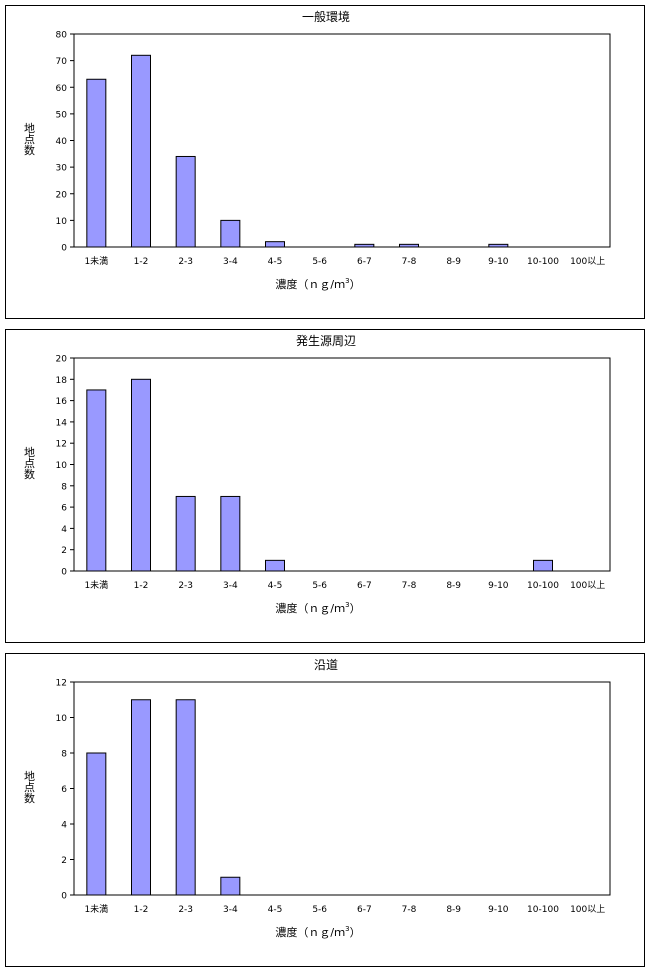  Describe the element at coordinates (62, 169) in the screenshot. I see `y-tick-label: 30` at that location.